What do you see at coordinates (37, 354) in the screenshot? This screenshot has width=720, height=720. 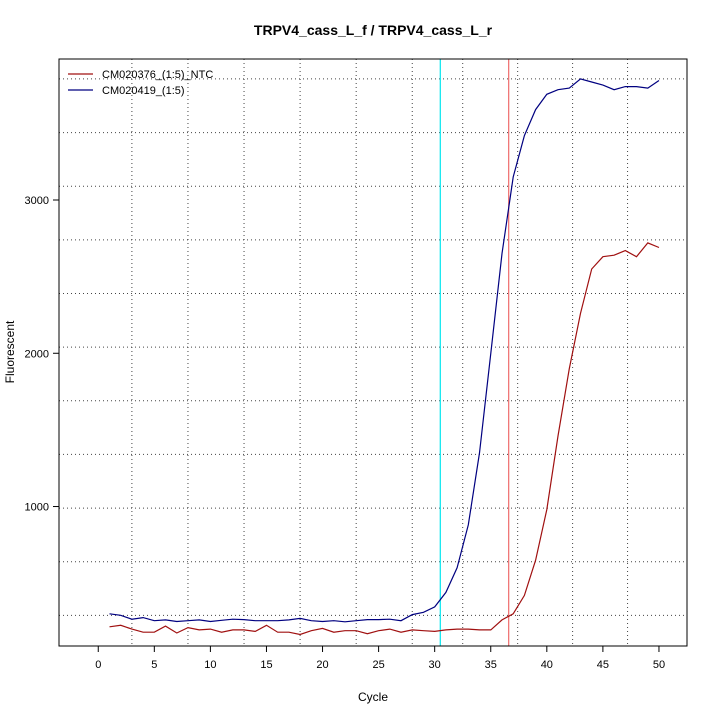 I see `y-tick-label: 2000` at bounding box center [37, 354].